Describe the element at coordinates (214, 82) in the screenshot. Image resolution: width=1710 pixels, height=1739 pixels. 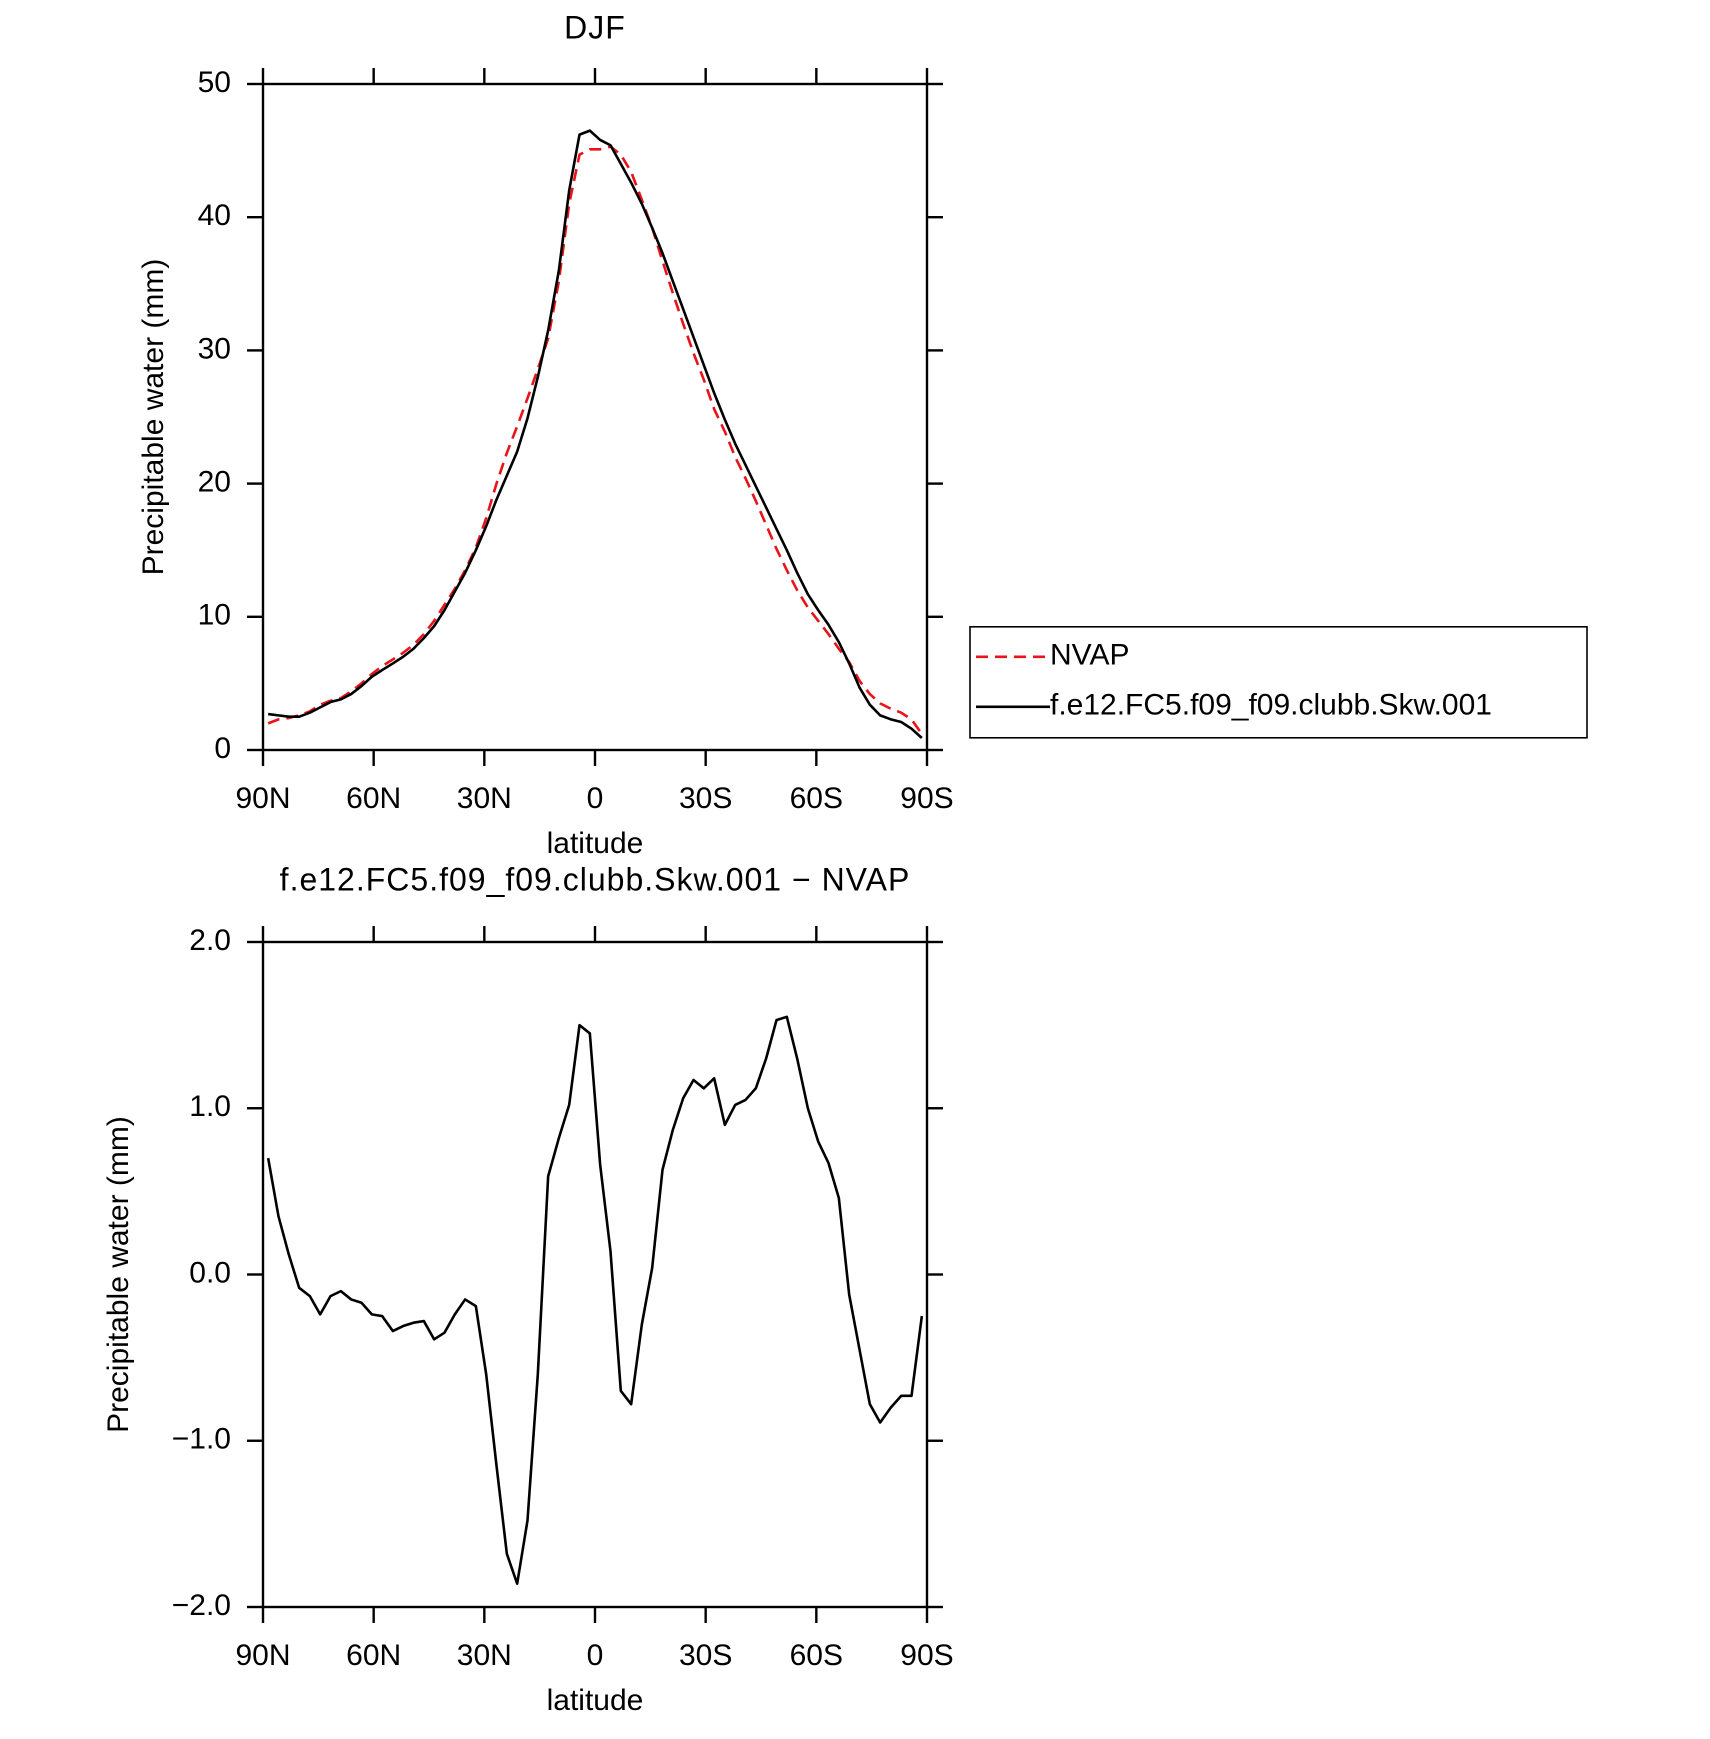
I see `y-tick-label: 50` at that location.